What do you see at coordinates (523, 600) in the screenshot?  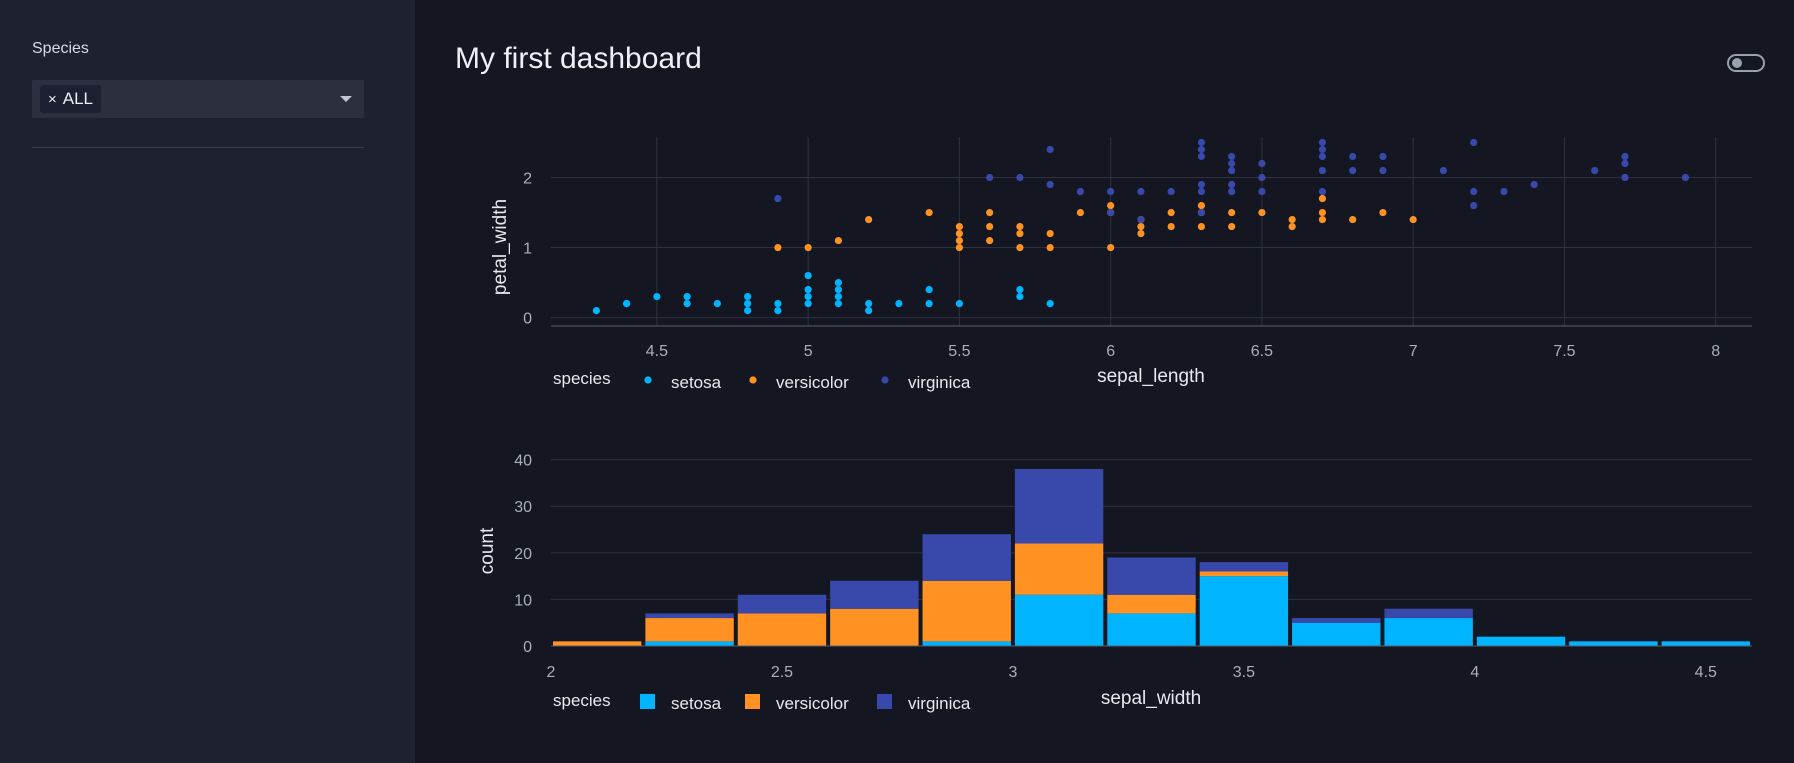 I see `hist-y-tick-label: 10` at bounding box center [523, 600].